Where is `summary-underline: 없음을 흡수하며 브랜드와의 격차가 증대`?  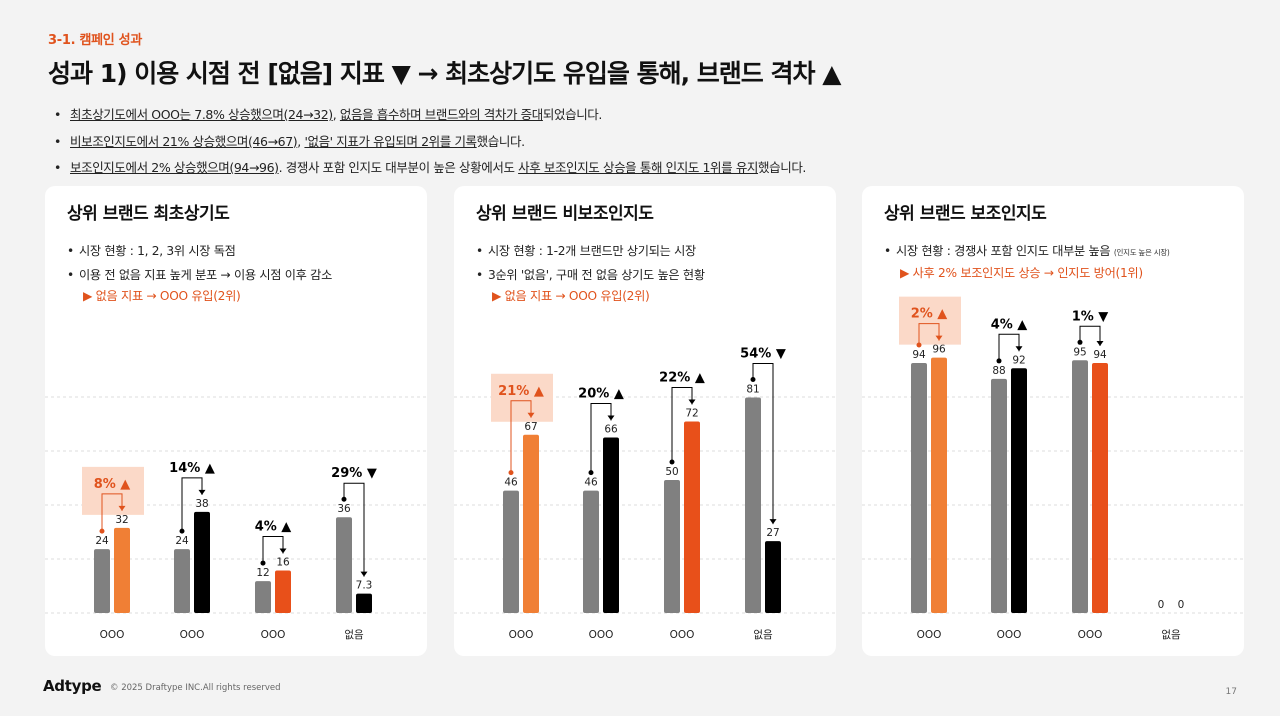 summary-underline: 없음을 흡수하며 브랜드와의 격차가 증대 is located at coordinates (441, 114).